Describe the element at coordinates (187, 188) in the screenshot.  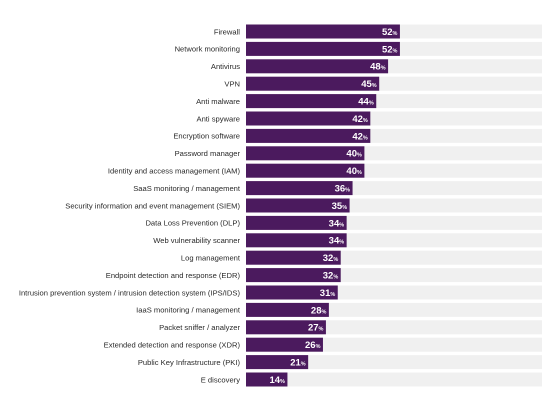
I see `category-label: SaaS monitoring / management` at that location.